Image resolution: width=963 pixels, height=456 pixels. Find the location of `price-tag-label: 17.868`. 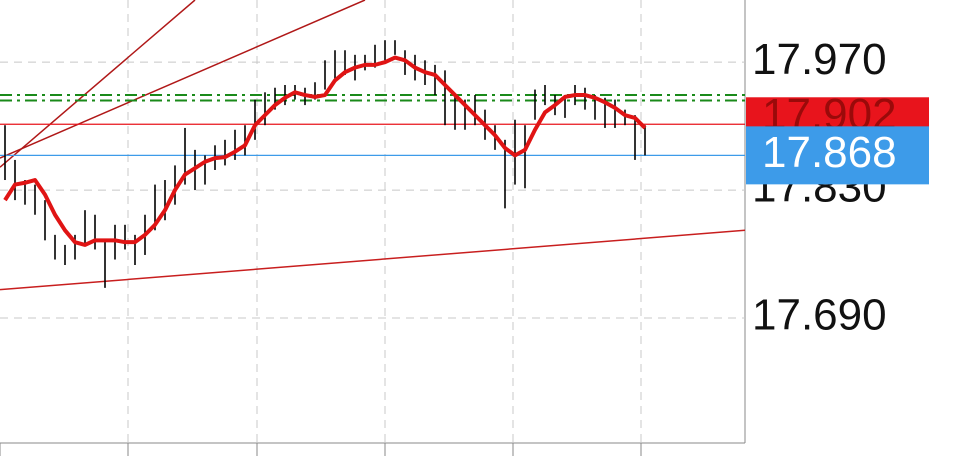

price-tag-label: 17.868 is located at coordinates (829, 152).